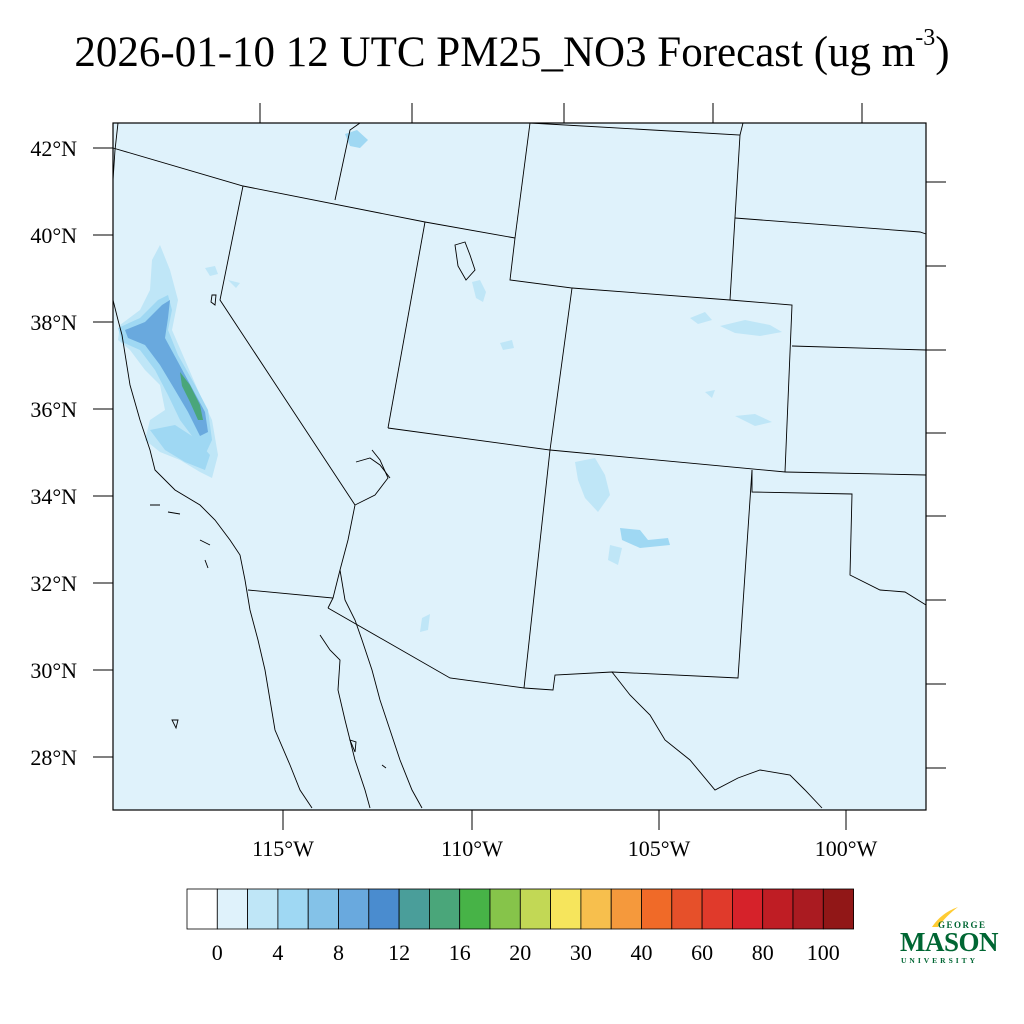 The image size is (1024, 1024). What do you see at coordinates (53, 496) in the screenshot?
I see `lat-label: 34°N` at bounding box center [53, 496].